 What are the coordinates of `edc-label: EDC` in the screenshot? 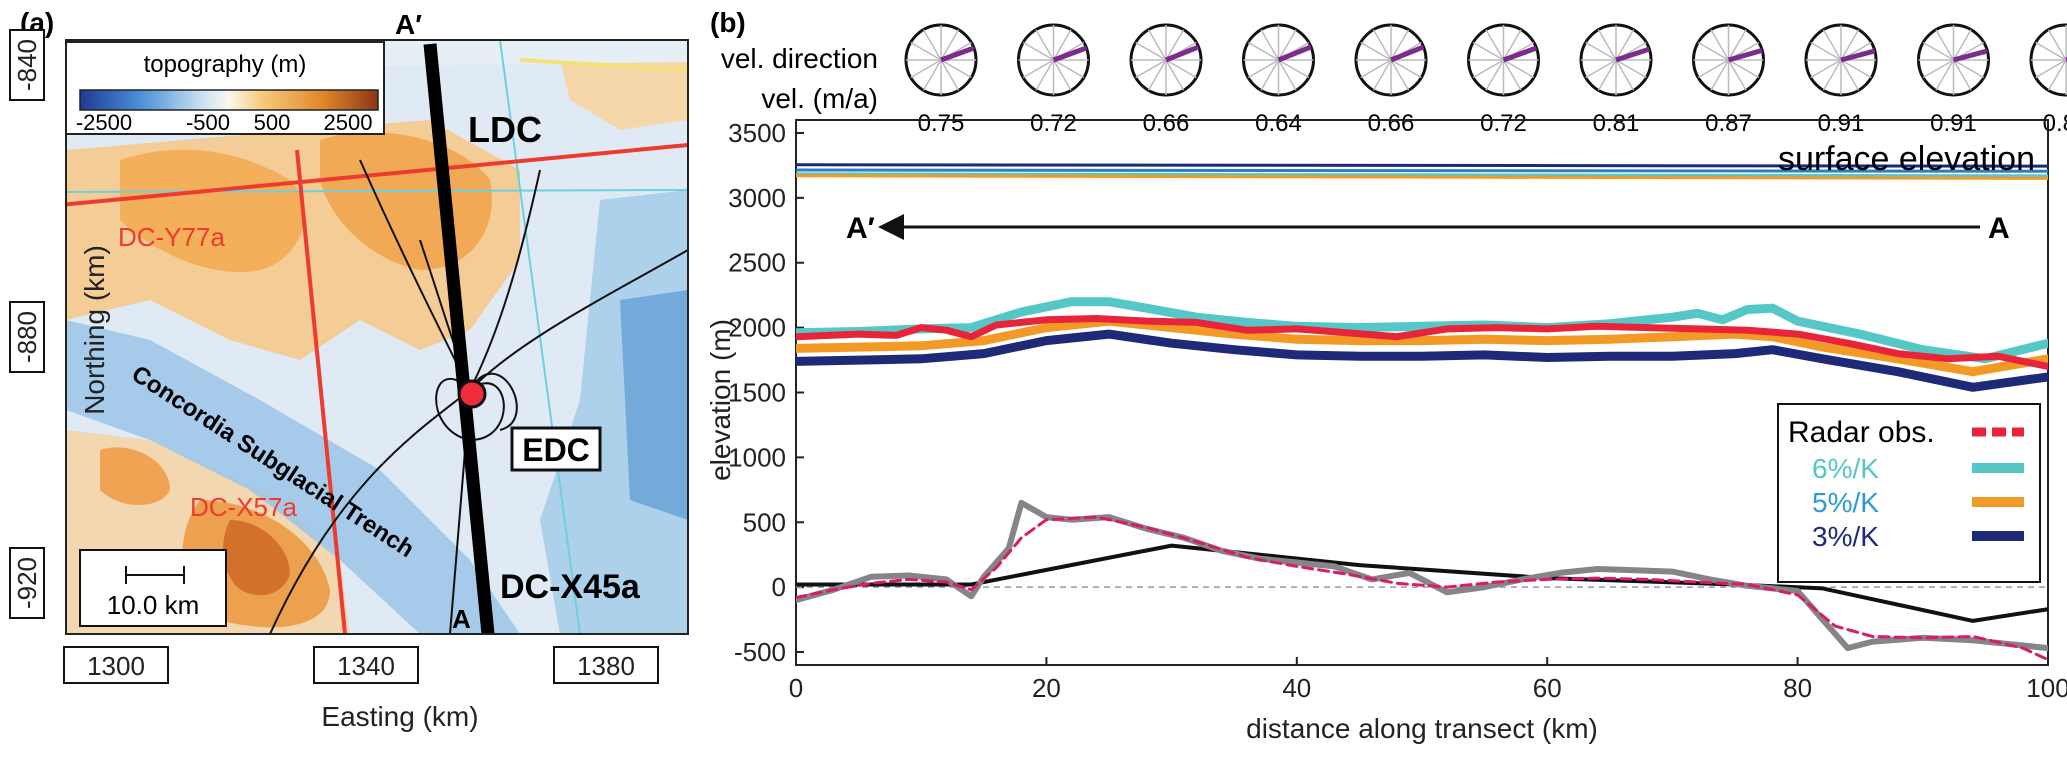 It's located at (556, 450).